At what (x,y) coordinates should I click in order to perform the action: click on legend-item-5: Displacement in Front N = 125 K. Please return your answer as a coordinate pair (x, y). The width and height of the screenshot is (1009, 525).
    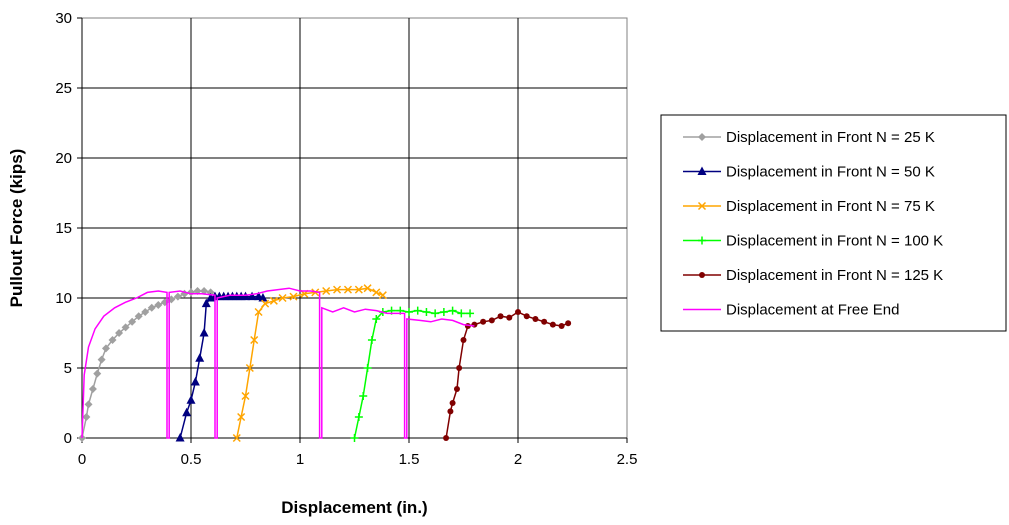
    Looking at the image, I should click on (813, 275).